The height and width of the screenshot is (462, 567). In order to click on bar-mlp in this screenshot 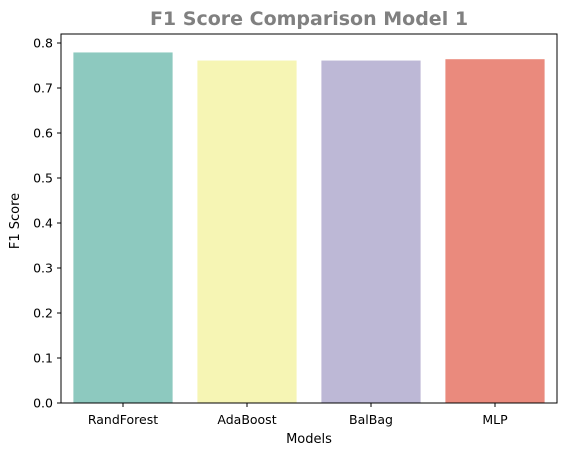, I will do `click(495, 231)`.